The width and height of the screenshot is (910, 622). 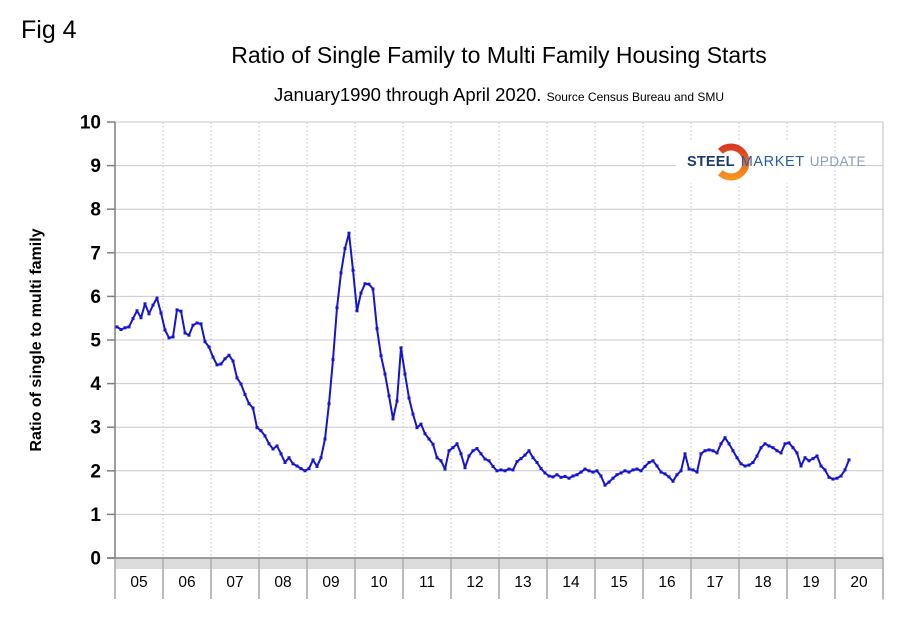 I want to click on source-note: Source Census Bureau and SMU, so click(x=635, y=97).